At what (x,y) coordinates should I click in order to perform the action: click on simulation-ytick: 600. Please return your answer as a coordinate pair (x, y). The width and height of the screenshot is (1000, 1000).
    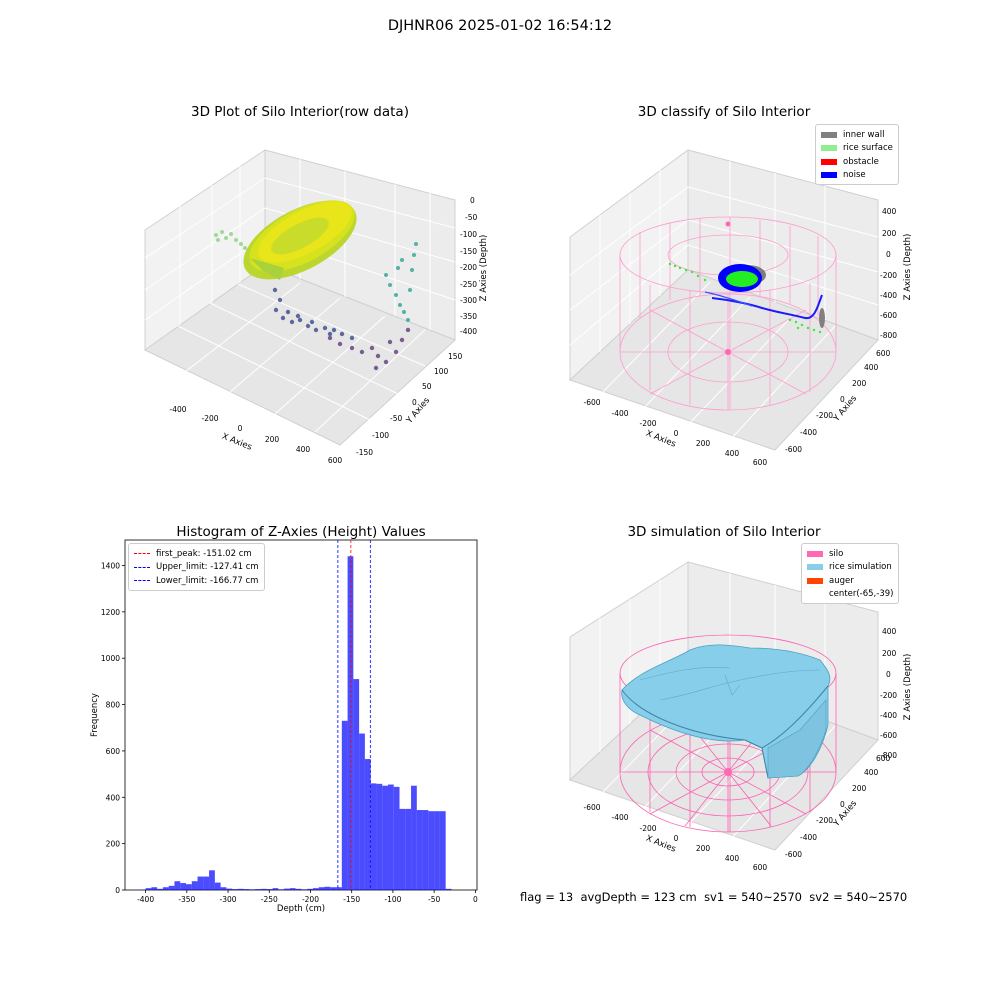
    Looking at the image, I should click on (883, 758).